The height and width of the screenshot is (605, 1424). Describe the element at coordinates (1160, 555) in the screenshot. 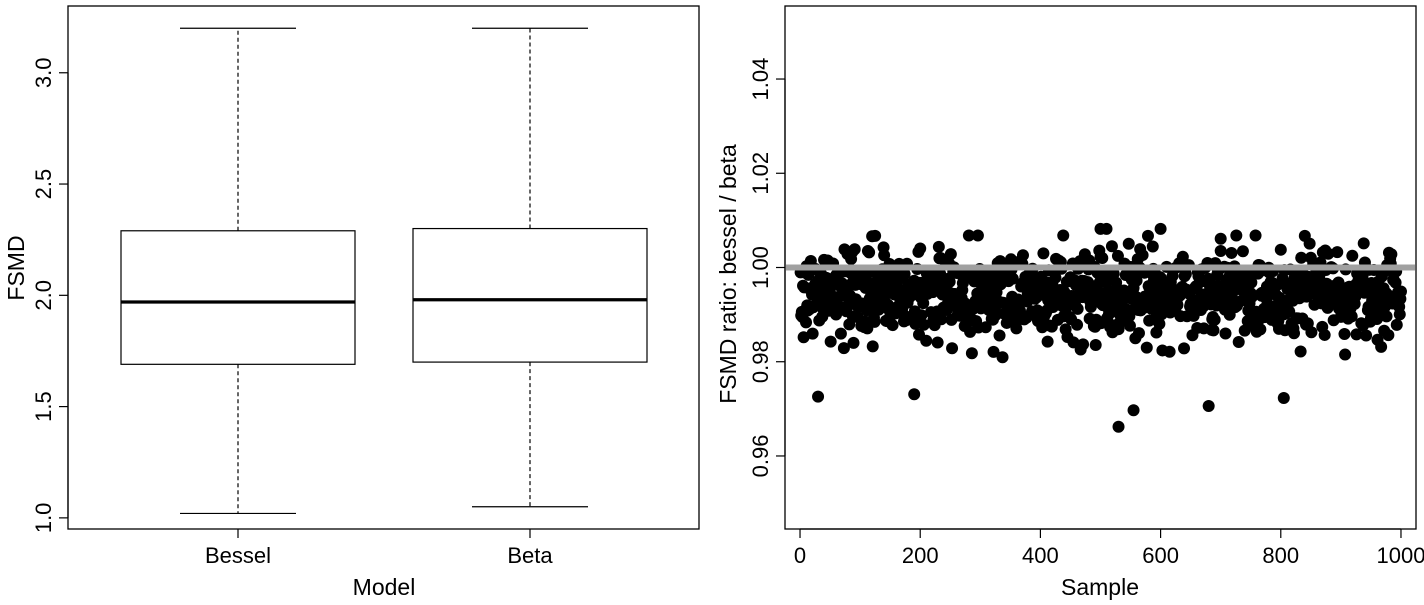

I see `x-tick-label: 600` at that location.